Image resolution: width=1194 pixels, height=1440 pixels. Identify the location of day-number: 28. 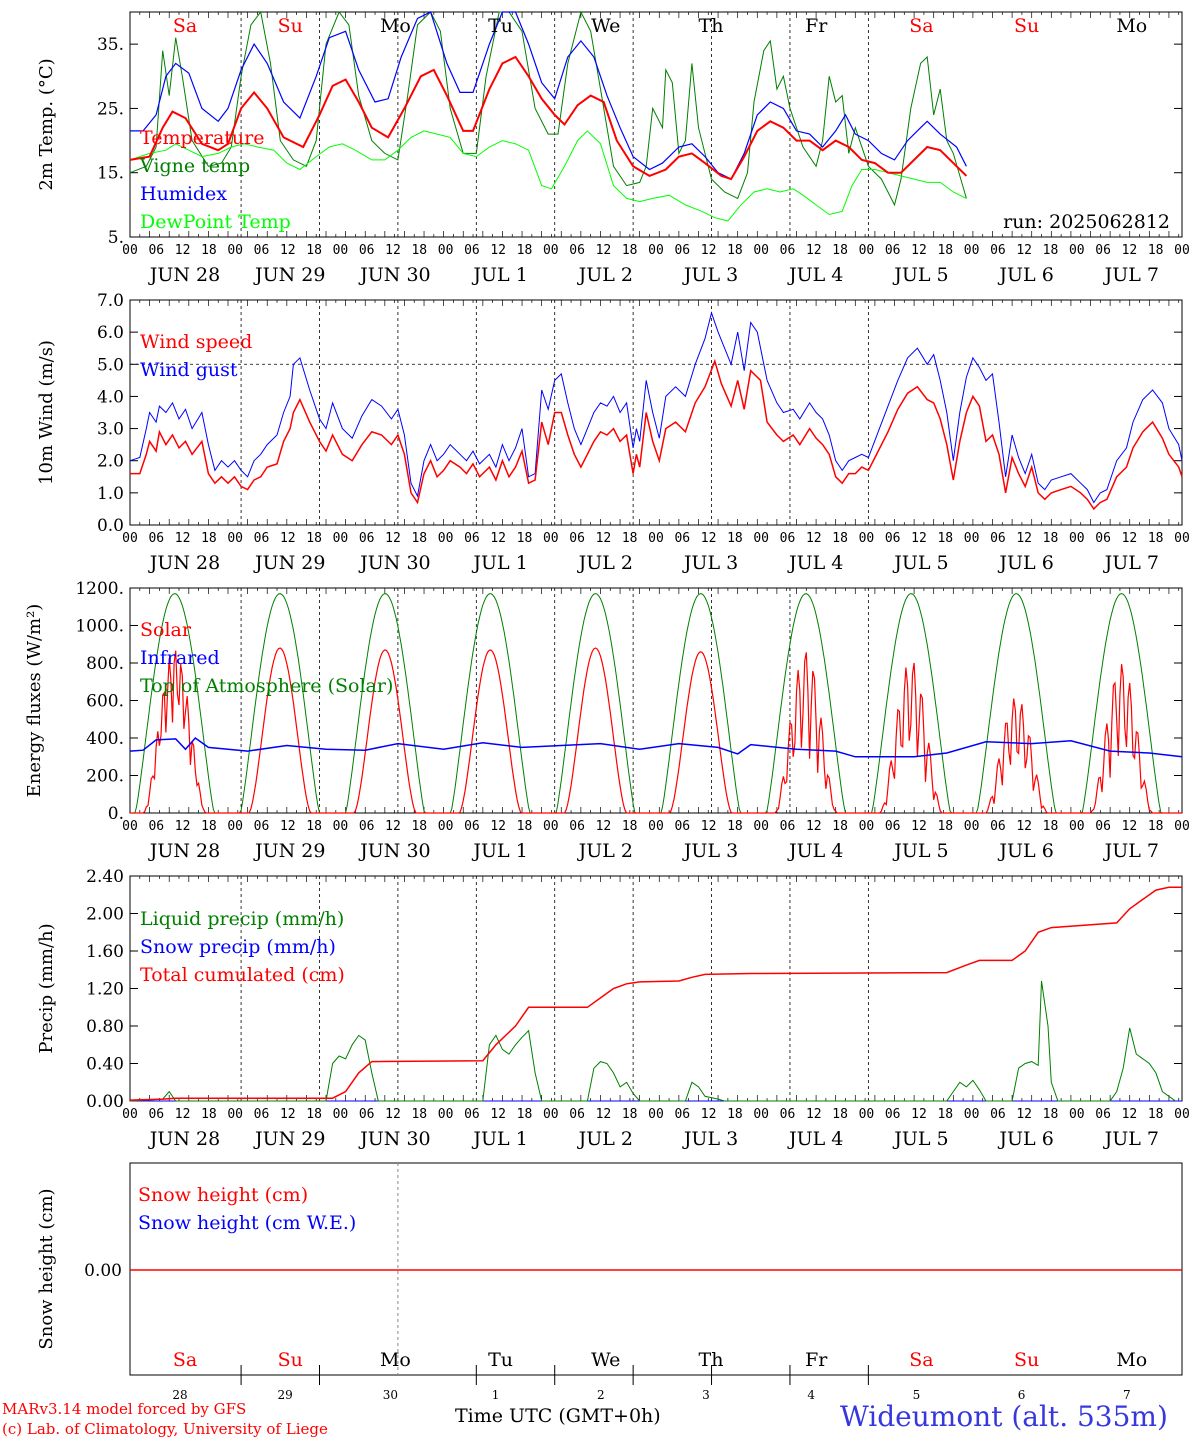
(179, 1395).